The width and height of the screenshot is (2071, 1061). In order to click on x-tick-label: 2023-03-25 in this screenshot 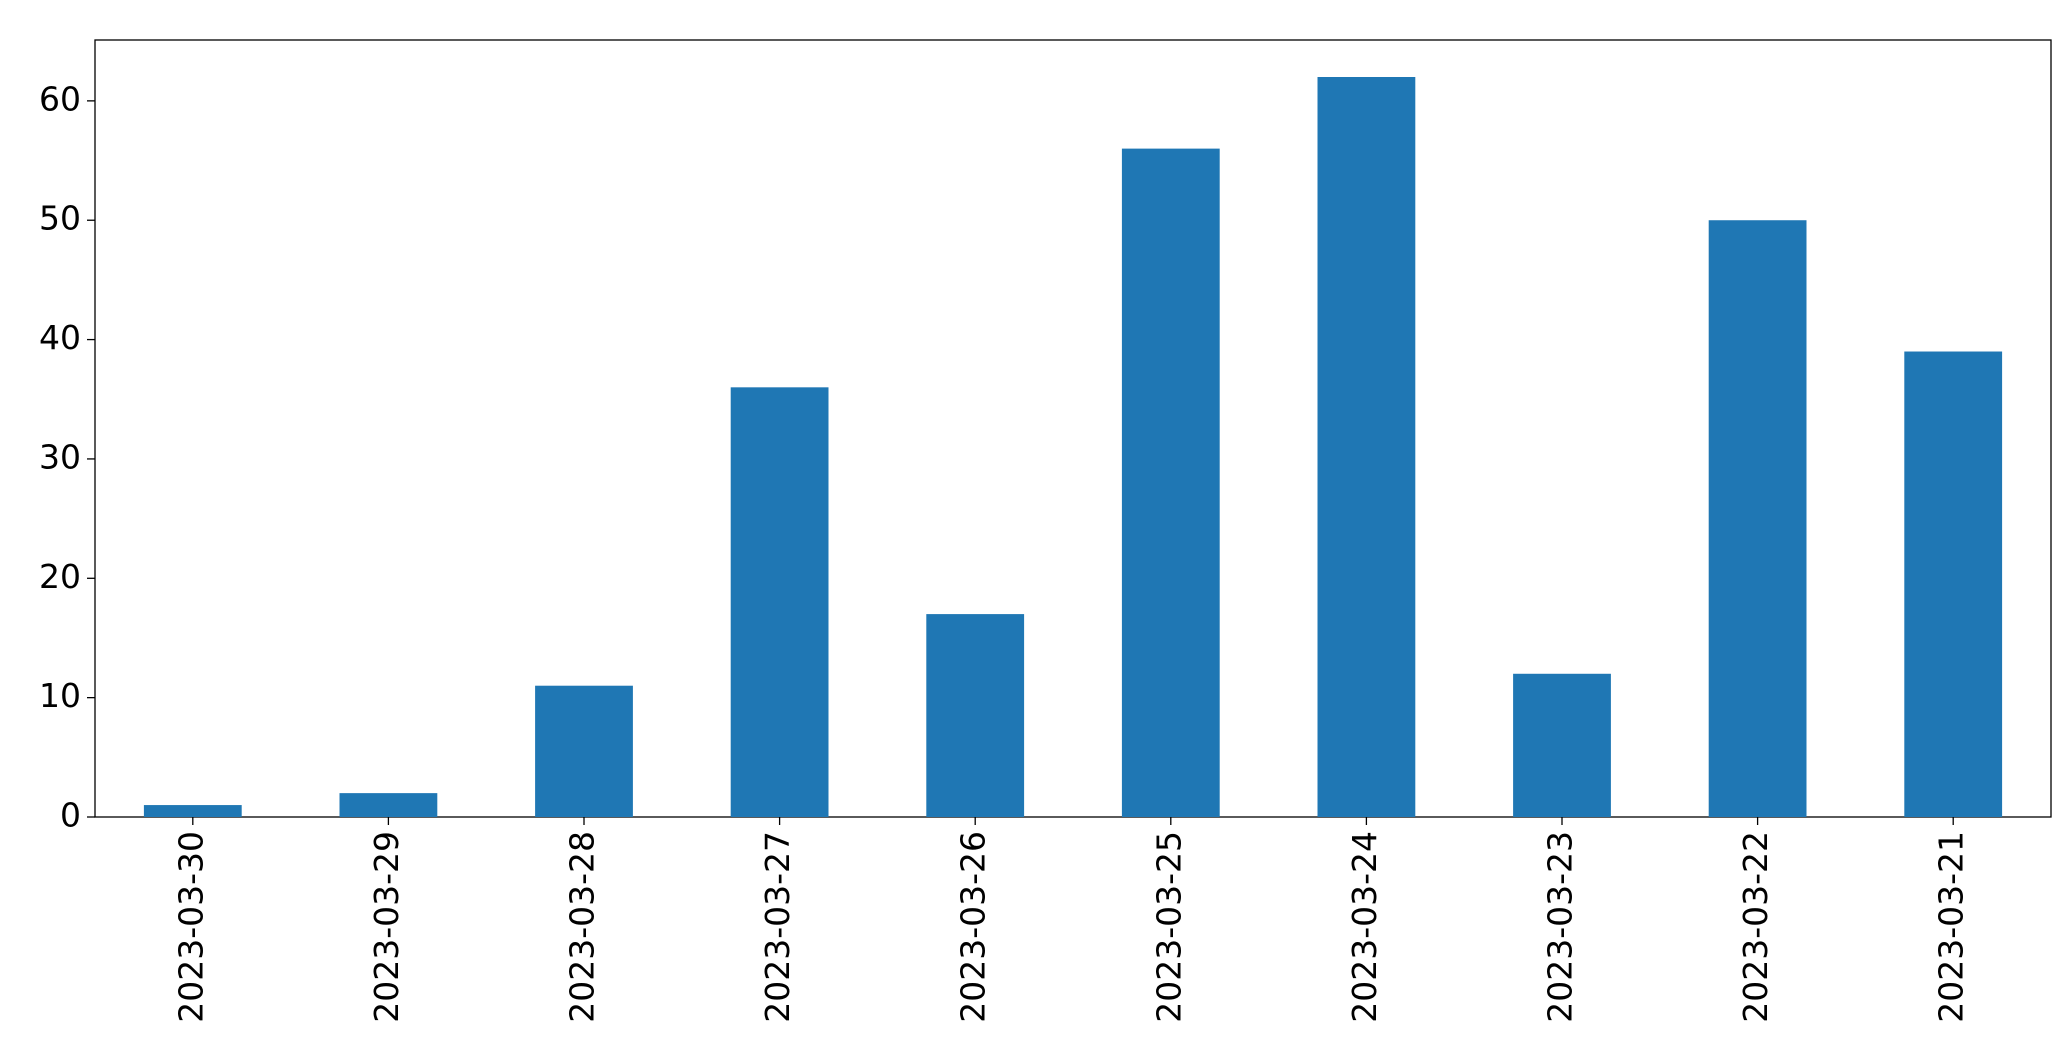, I will do `click(1168, 927)`.